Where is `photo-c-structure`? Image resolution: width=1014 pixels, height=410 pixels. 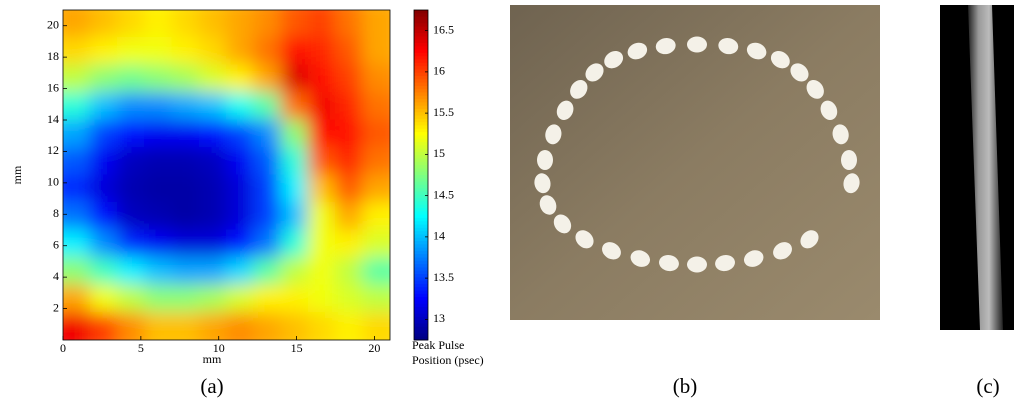
photo-c-structure is located at coordinates (985, 167).